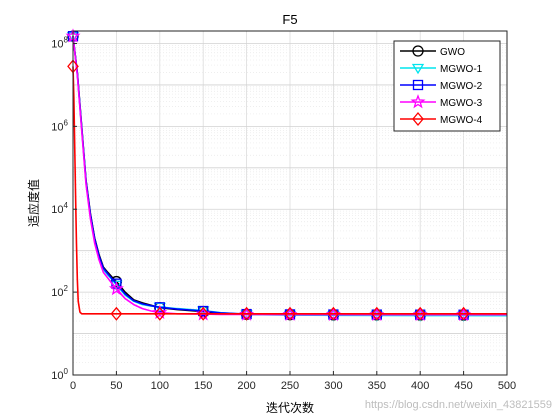 The image size is (560, 420). Describe the element at coordinates (290, 407) in the screenshot. I see `x-axis-label: 迭代次数` at that location.